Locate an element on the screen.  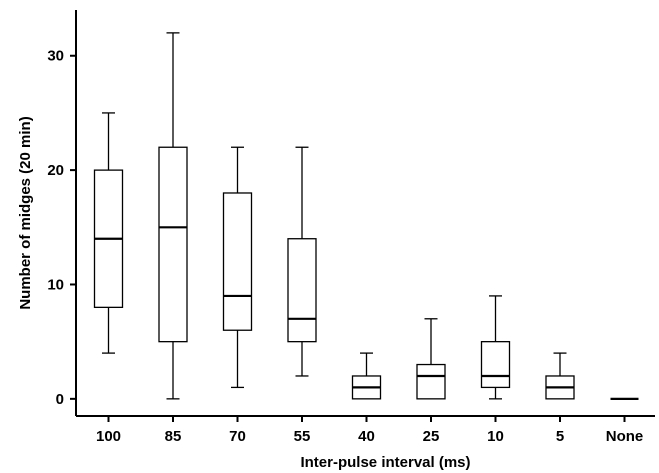
x-tick-label: 40 is located at coordinates (366, 436).